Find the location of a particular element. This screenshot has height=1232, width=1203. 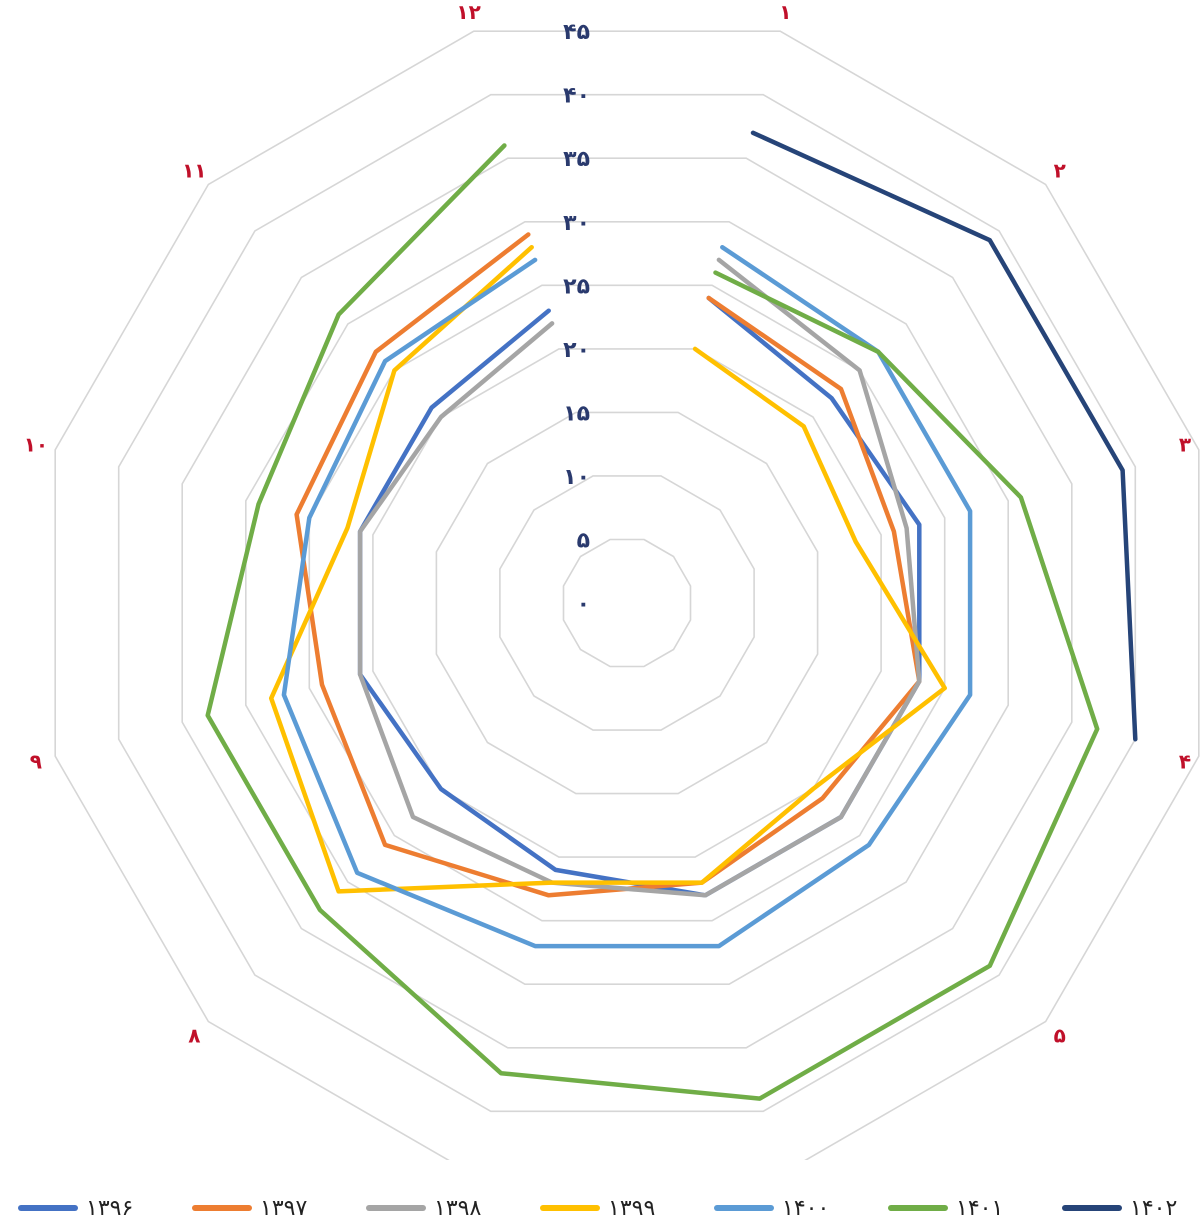

month-label: ۱ is located at coordinates (785, 12).